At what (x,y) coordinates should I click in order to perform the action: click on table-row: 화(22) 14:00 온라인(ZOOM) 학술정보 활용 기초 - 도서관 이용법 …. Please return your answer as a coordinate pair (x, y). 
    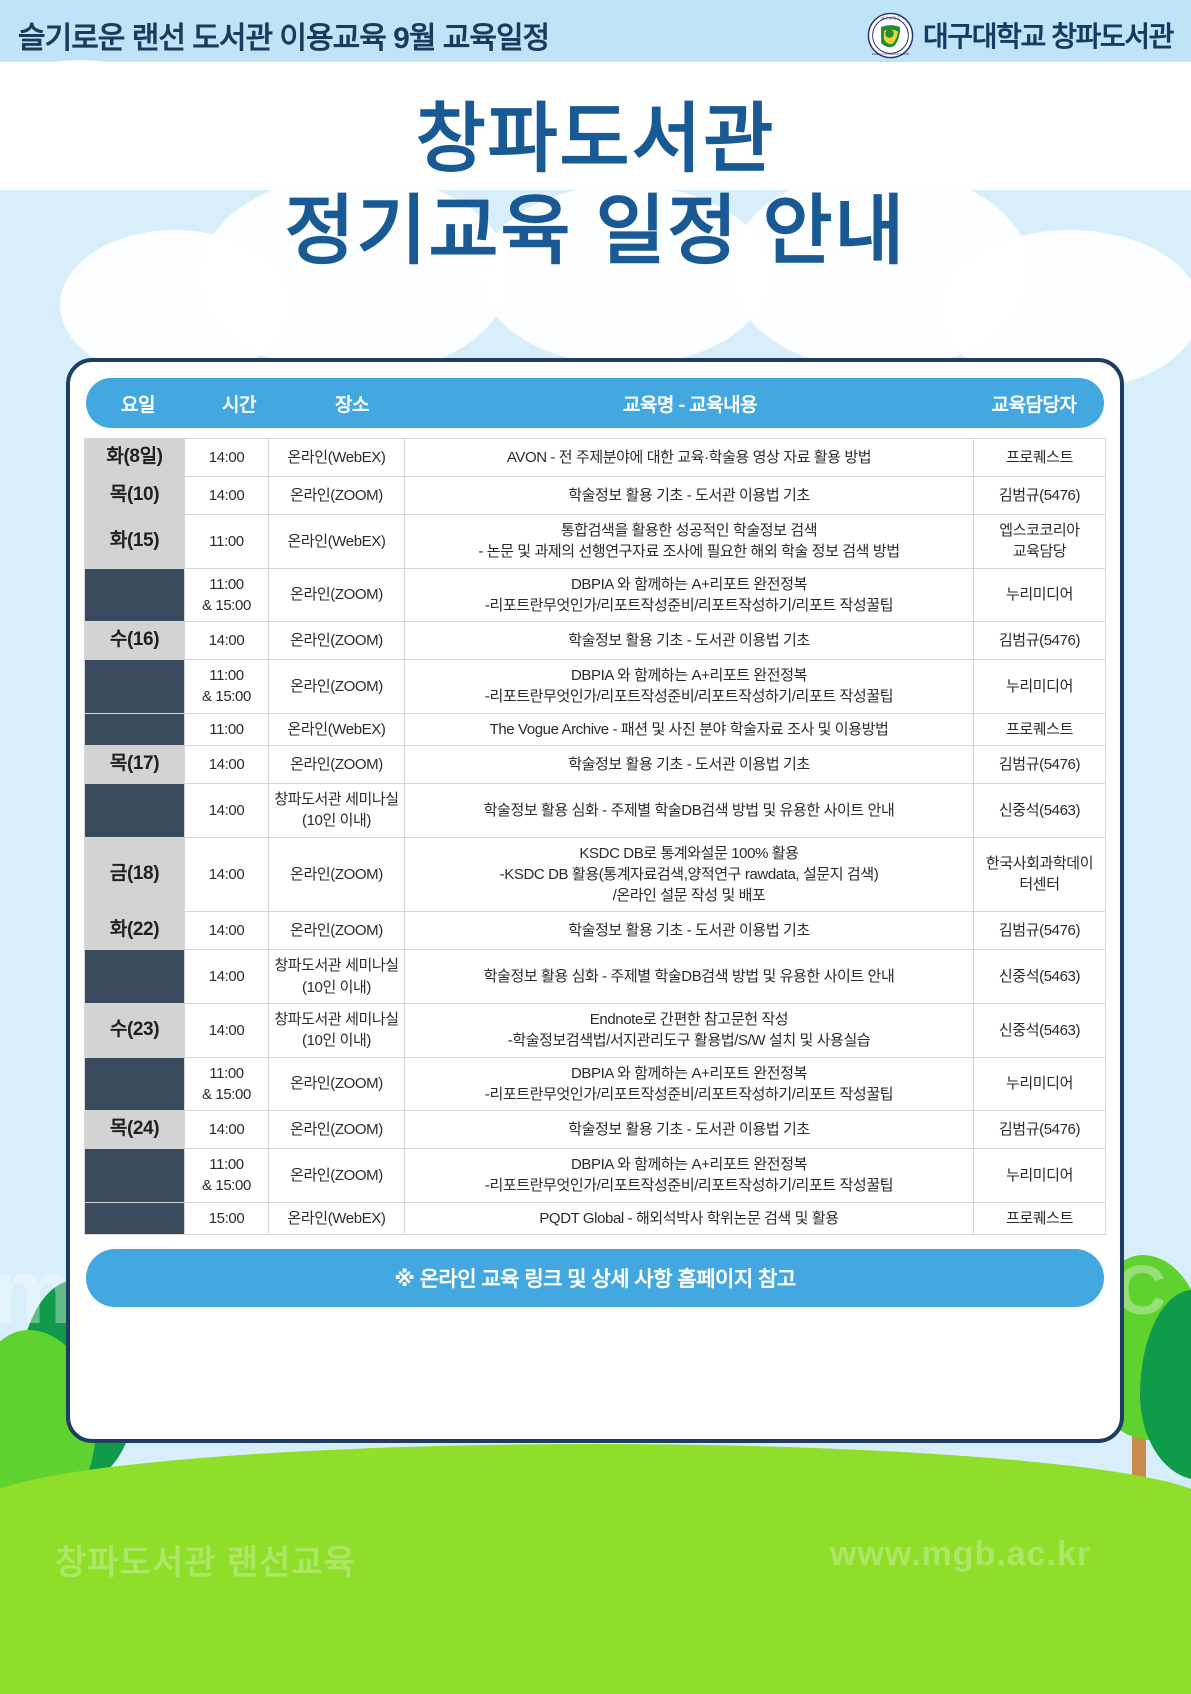
    Looking at the image, I should click on (595, 931).